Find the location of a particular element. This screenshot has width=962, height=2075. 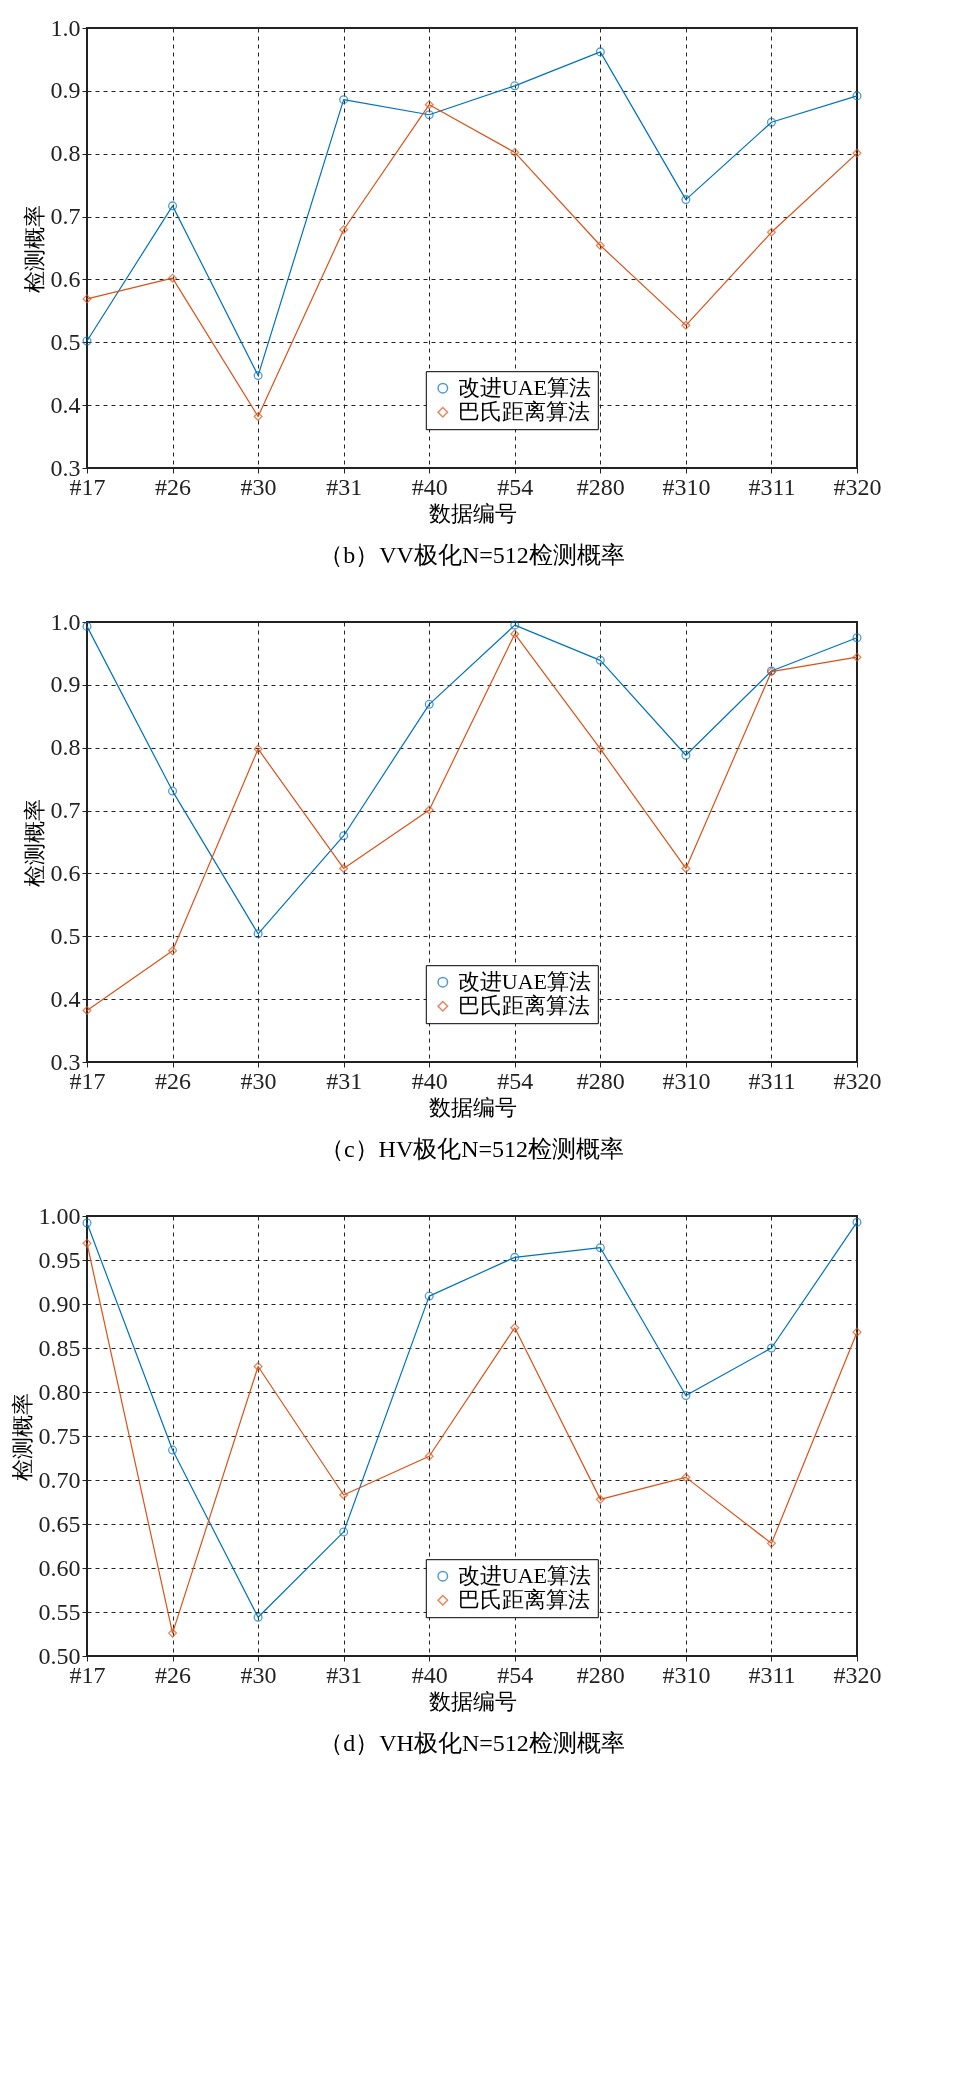

y-tick-label: 0.80 is located at coordinates (59, 1391).